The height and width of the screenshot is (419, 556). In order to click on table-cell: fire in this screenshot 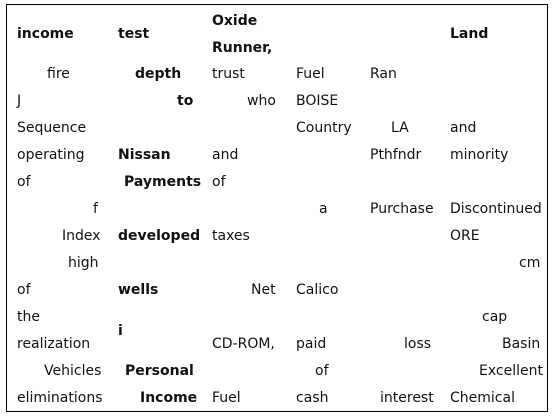, I will do `click(58, 74)`.